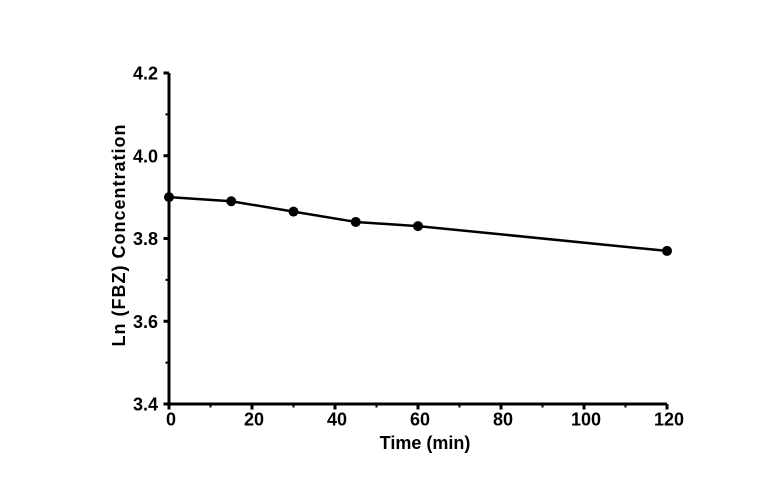  Describe the element at coordinates (145, 405) in the screenshot. I see `y-tick-label: 3.4` at that location.